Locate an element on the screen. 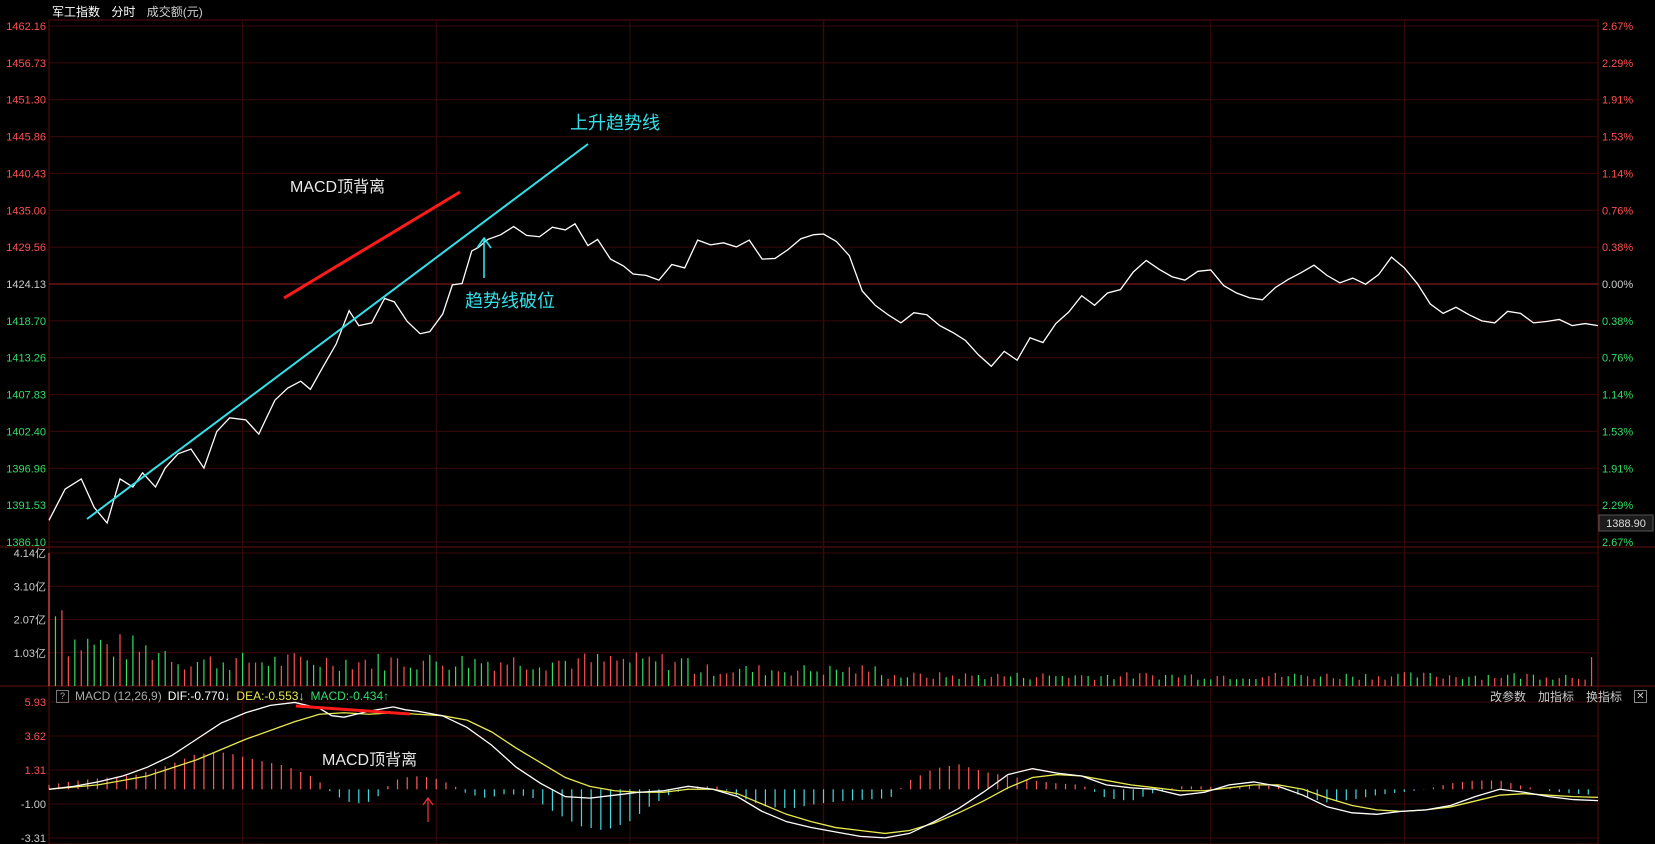 Image resolution: width=1655 pixels, height=844 pixels. price-tick-label: 1413.26 is located at coordinates (26, 359).